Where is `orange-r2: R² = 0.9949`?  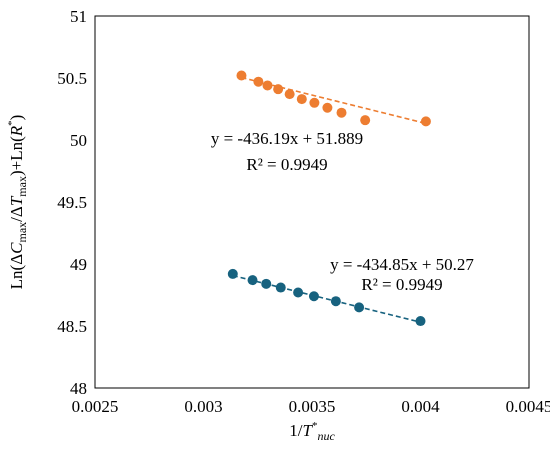
orange-r2: R² = 0.9949 is located at coordinates (286, 164).